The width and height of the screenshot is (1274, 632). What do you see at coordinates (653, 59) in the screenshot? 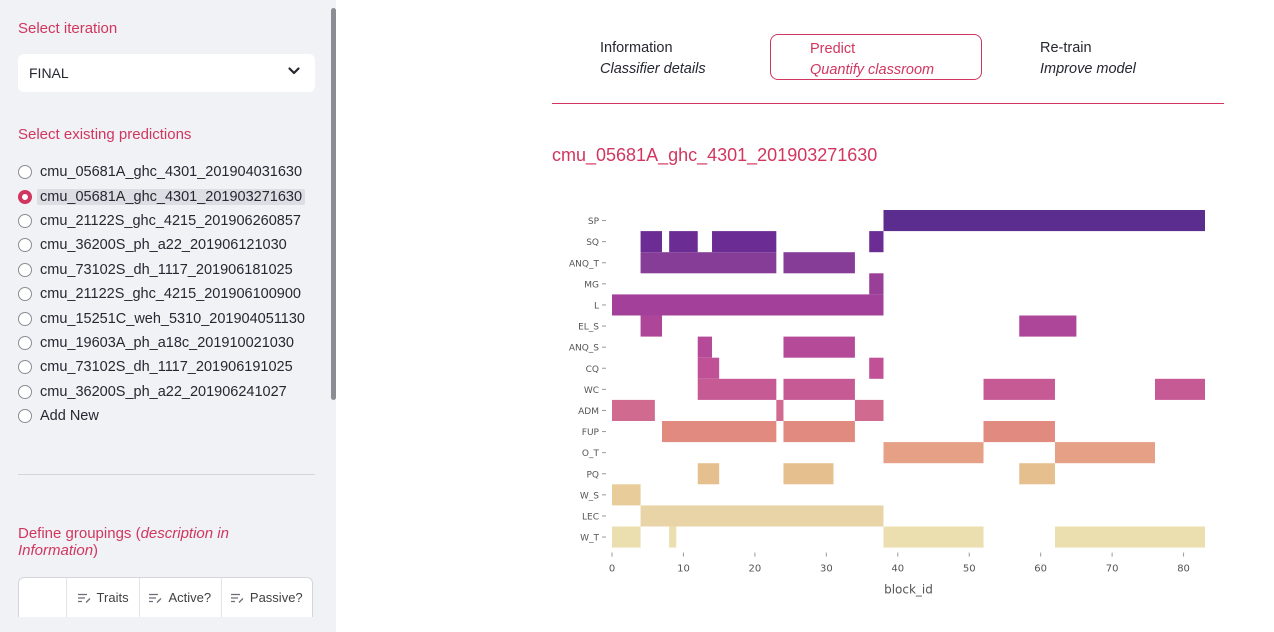
I see `tab-information: Information Classifier details` at bounding box center [653, 59].